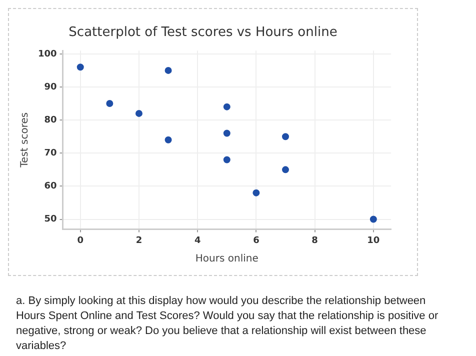 The height and width of the screenshot is (356, 476). Describe the element at coordinates (203, 32) in the screenshot. I see `chart-title: Scatterplot of Test scores vs Hours online` at that location.